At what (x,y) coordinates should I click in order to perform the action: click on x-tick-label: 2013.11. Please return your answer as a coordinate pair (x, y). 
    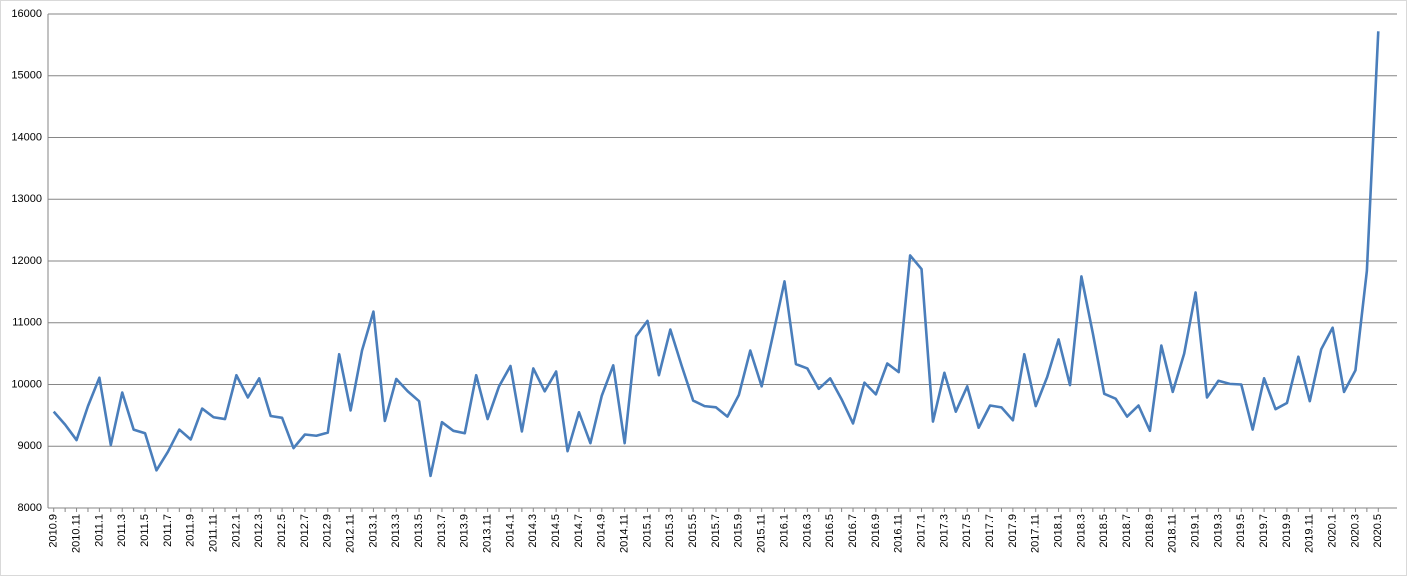
    Looking at the image, I should click on (488, 533).